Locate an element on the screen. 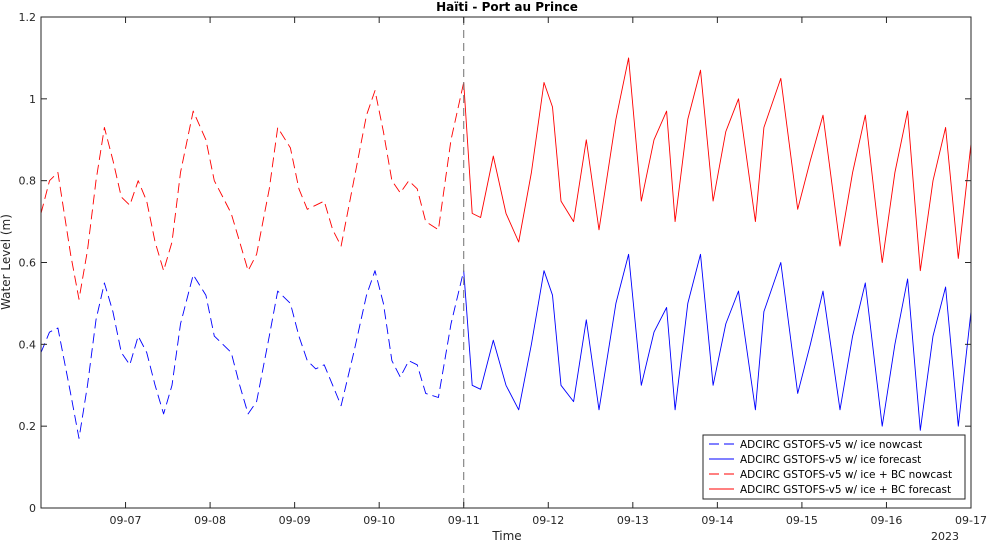  x-tick-label: 09-16 is located at coordinates (886, 520).